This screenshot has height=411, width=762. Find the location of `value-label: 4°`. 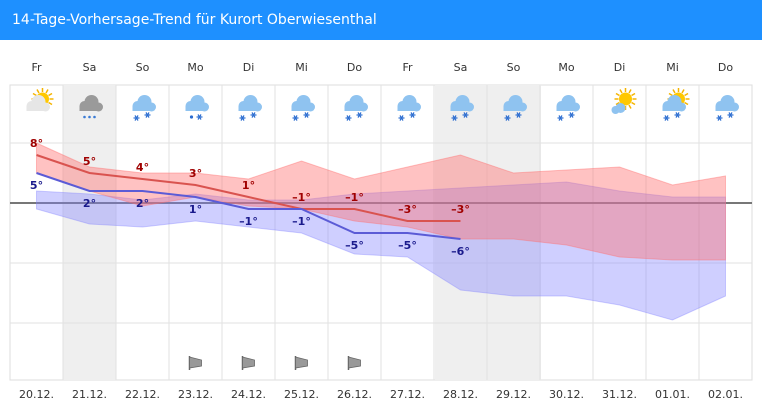

value-label: 4° is located at coordinates (142, 167).